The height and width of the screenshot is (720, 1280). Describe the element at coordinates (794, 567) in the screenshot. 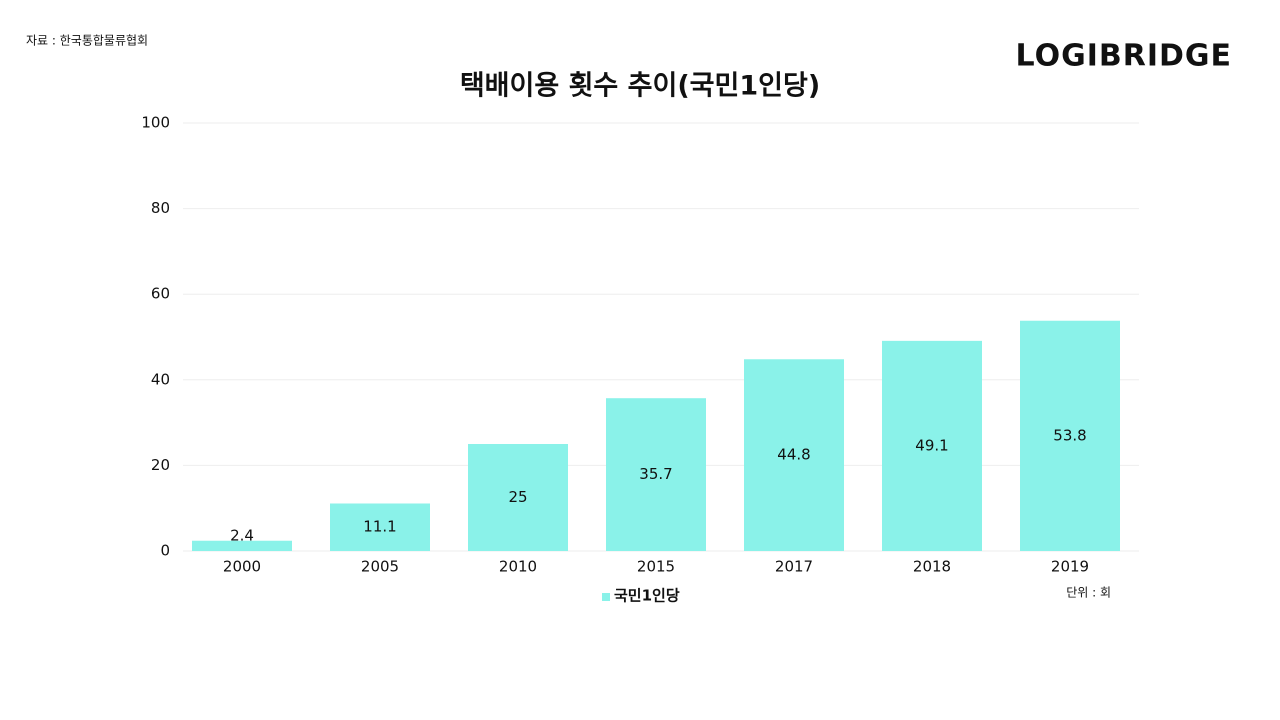

I see `x-tick-label: 2017` at that location.